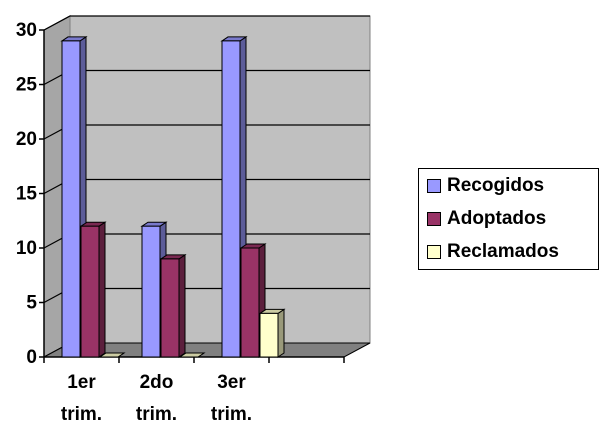 The height and width of the screenshot is (428, 600). Describe the element at coordinates (434, 252) in the screenshot. I see `legend-swatch-reclamados` at that location.